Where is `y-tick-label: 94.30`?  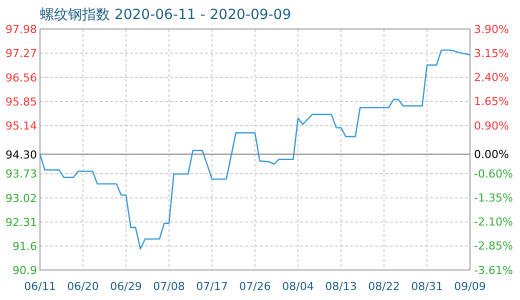
y-tick-label: 94.30 is located at coordinates (21, 155).